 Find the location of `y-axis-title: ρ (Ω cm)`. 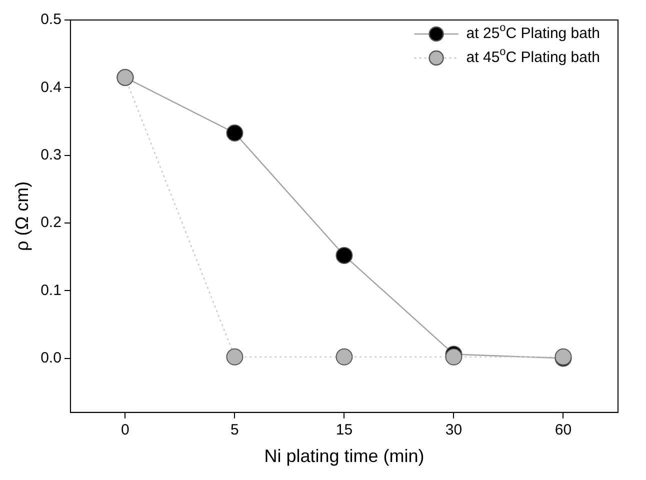

y-axis-title: ρ (Ω cm) is located at coordinates (22, 216).